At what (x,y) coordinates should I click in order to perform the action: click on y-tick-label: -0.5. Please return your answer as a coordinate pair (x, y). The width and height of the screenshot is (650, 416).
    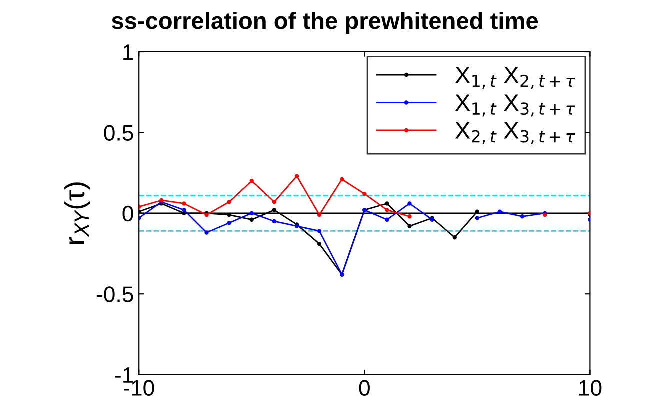
    Looking at the image, I should click on (115, 294).